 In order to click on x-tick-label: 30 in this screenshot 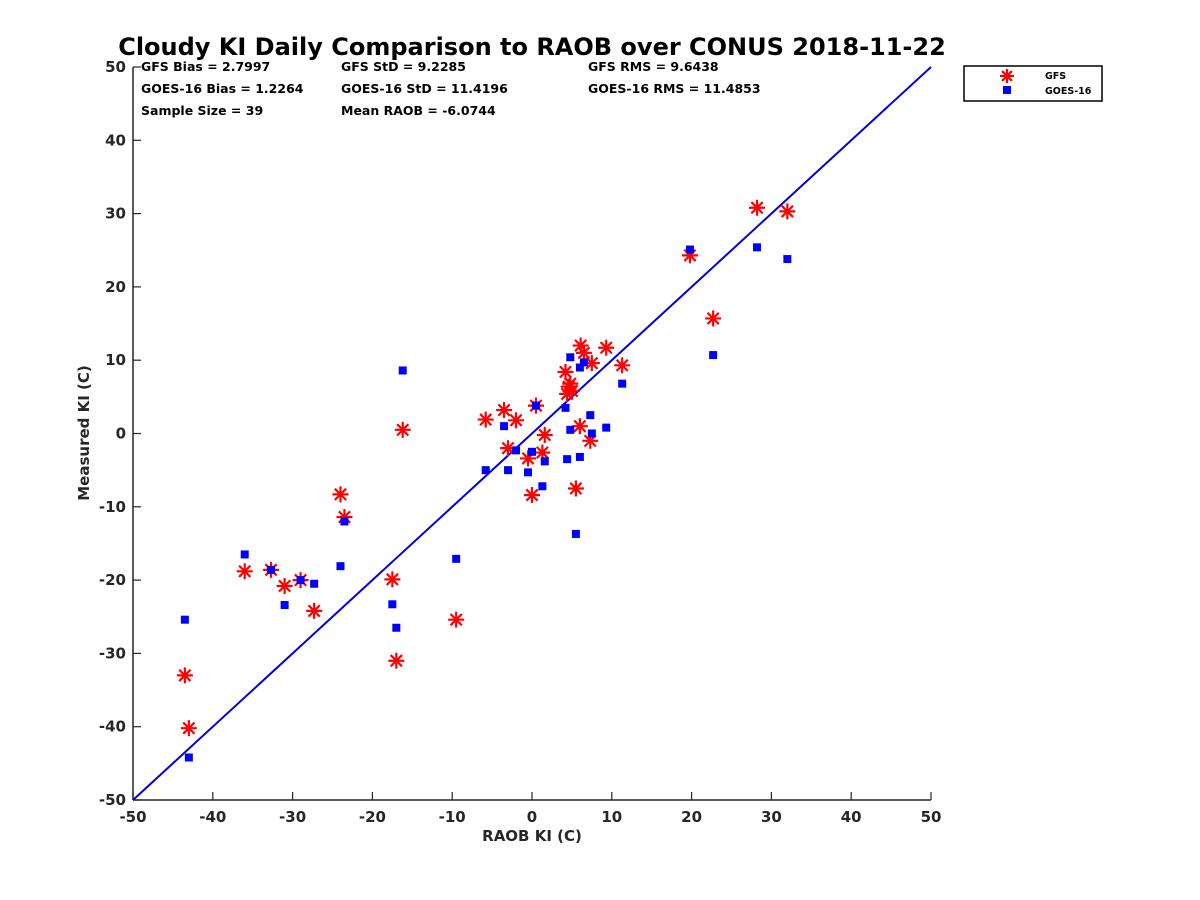, I will do `click(771, 817)`.